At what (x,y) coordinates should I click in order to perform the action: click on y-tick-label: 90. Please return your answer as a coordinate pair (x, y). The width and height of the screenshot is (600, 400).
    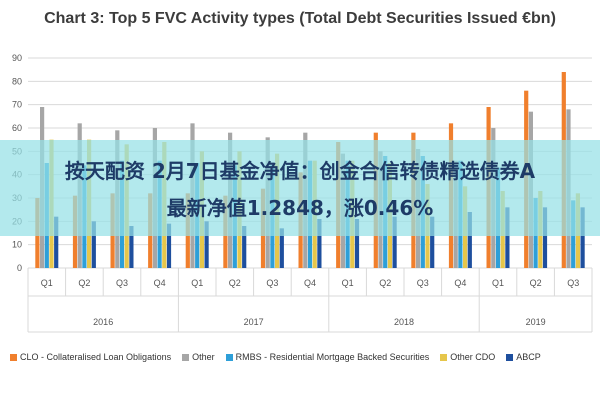
    Looking at the image, I should click on (17, 58).